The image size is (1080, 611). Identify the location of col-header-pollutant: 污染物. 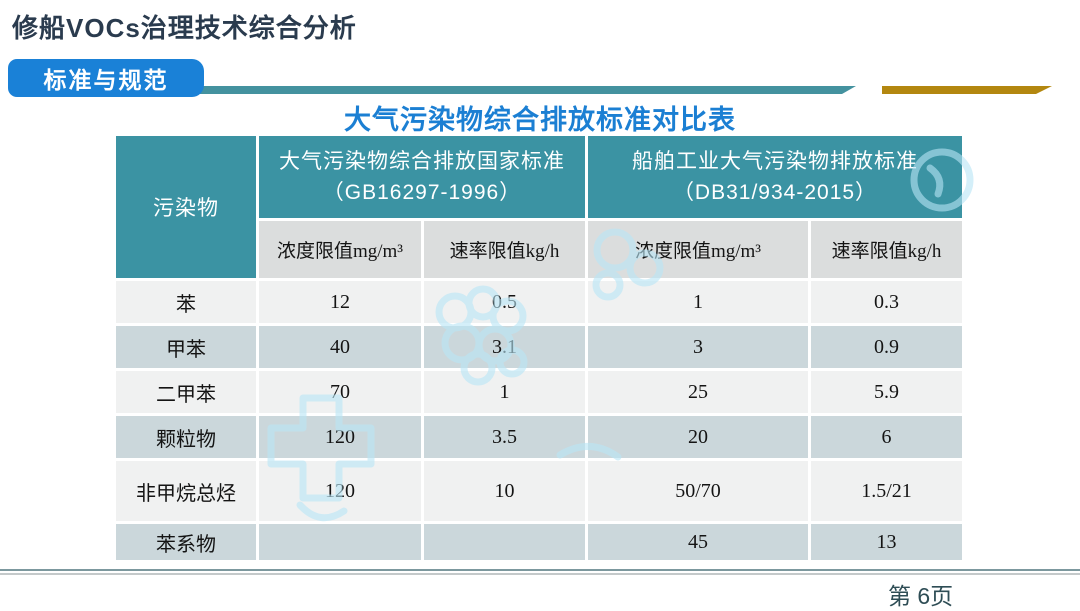
(186, 207).